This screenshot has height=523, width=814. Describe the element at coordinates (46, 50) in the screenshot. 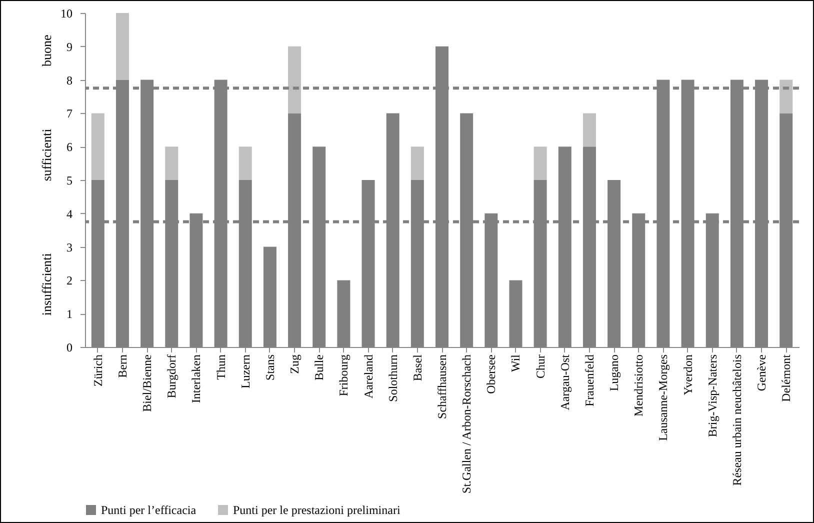

I see `text: buone` at that location.